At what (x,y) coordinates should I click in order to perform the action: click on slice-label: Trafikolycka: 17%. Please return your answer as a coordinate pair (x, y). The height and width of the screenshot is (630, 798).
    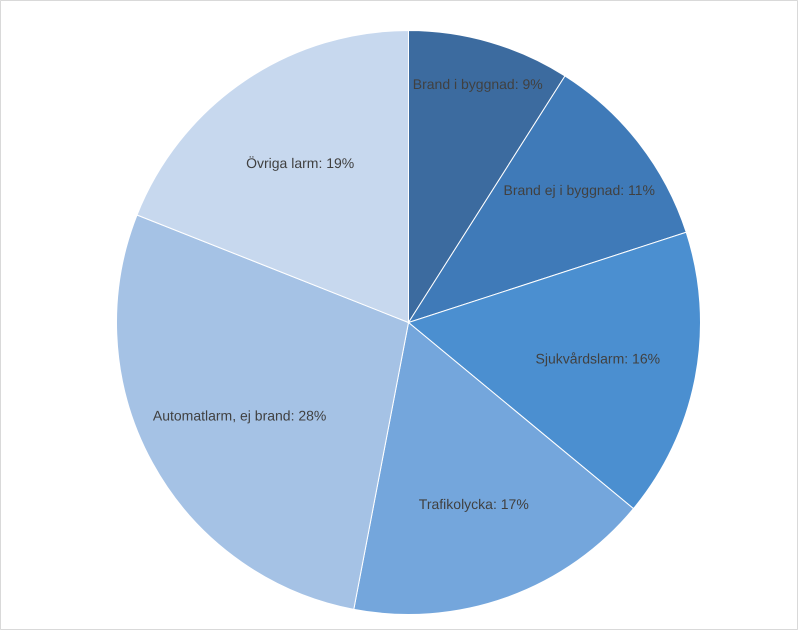
    Looking at the image, I should click on (473, 504).